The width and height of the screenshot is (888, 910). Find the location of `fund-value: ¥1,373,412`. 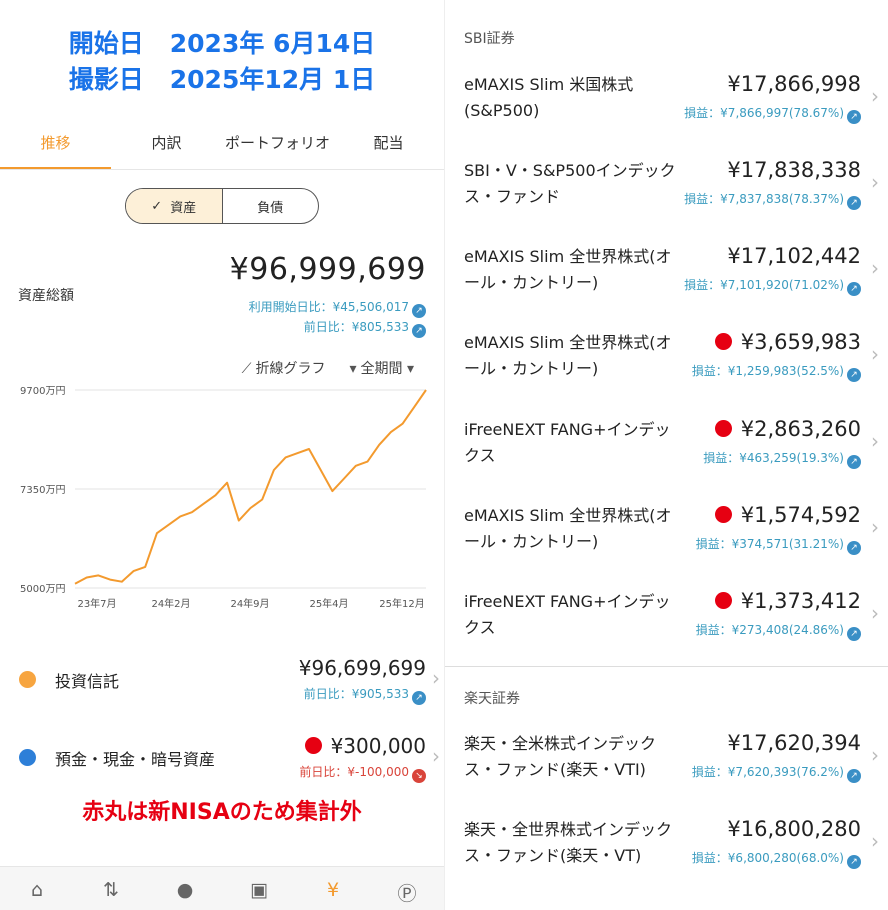

fund-value: ¥1,373,412 is located at coordinates (787, 601).